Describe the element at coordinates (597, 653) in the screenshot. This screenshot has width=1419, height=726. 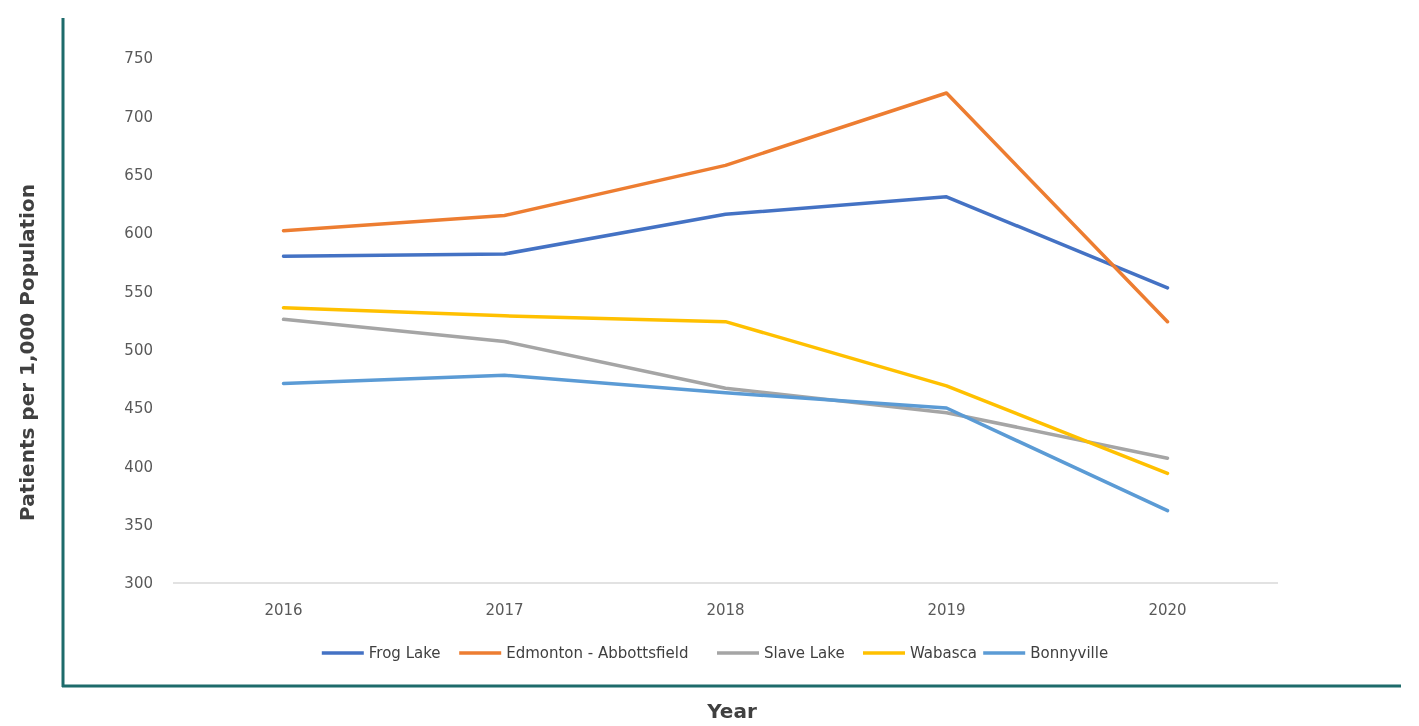
I see `legend-label: Edmonton - Abbottsfield` at that location.